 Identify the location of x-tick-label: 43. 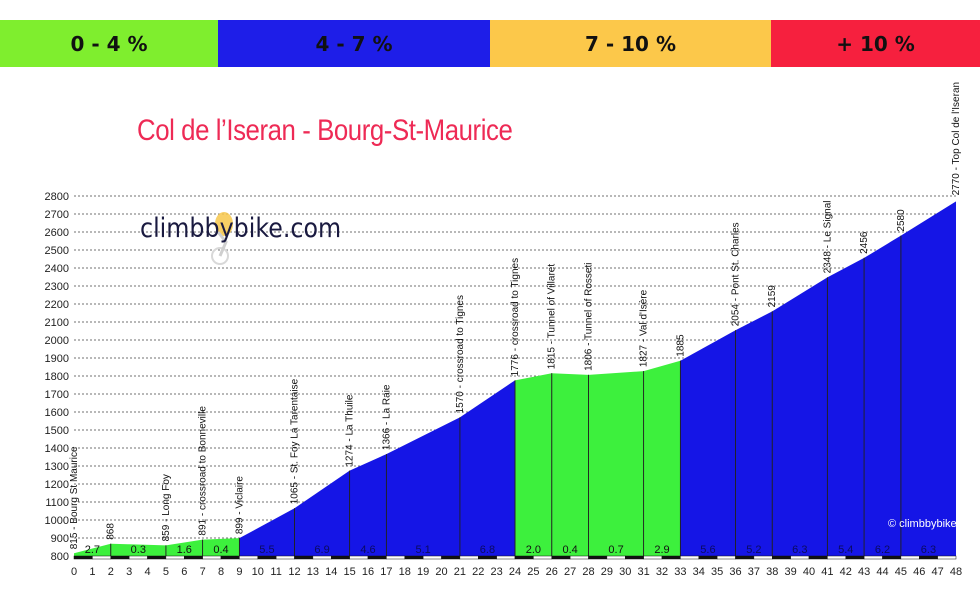
(864, 572).